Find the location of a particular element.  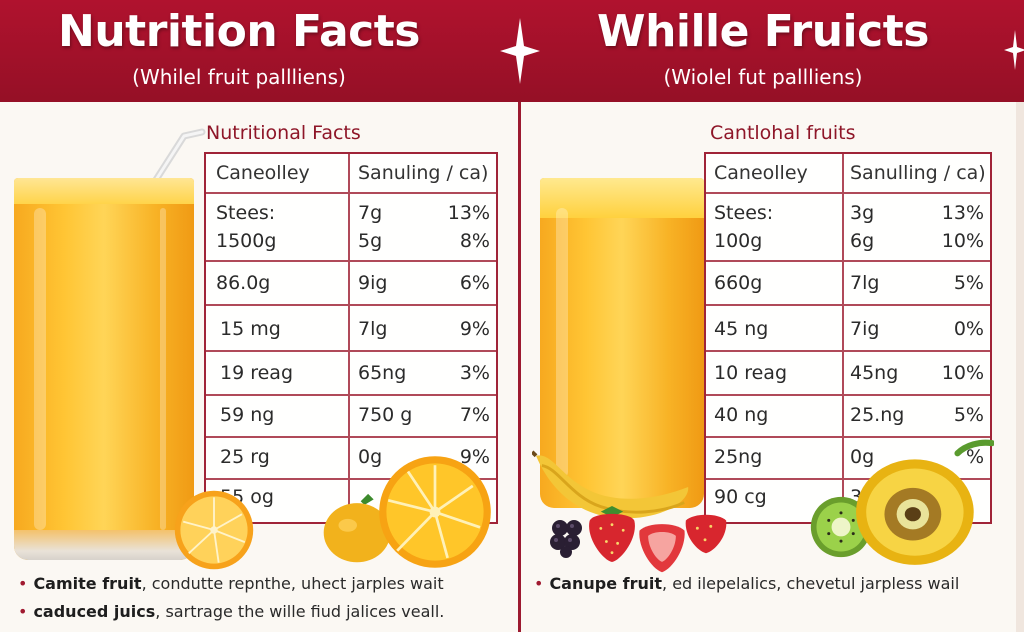

nutrient-name: 660g is located at coordinates (738, 283).